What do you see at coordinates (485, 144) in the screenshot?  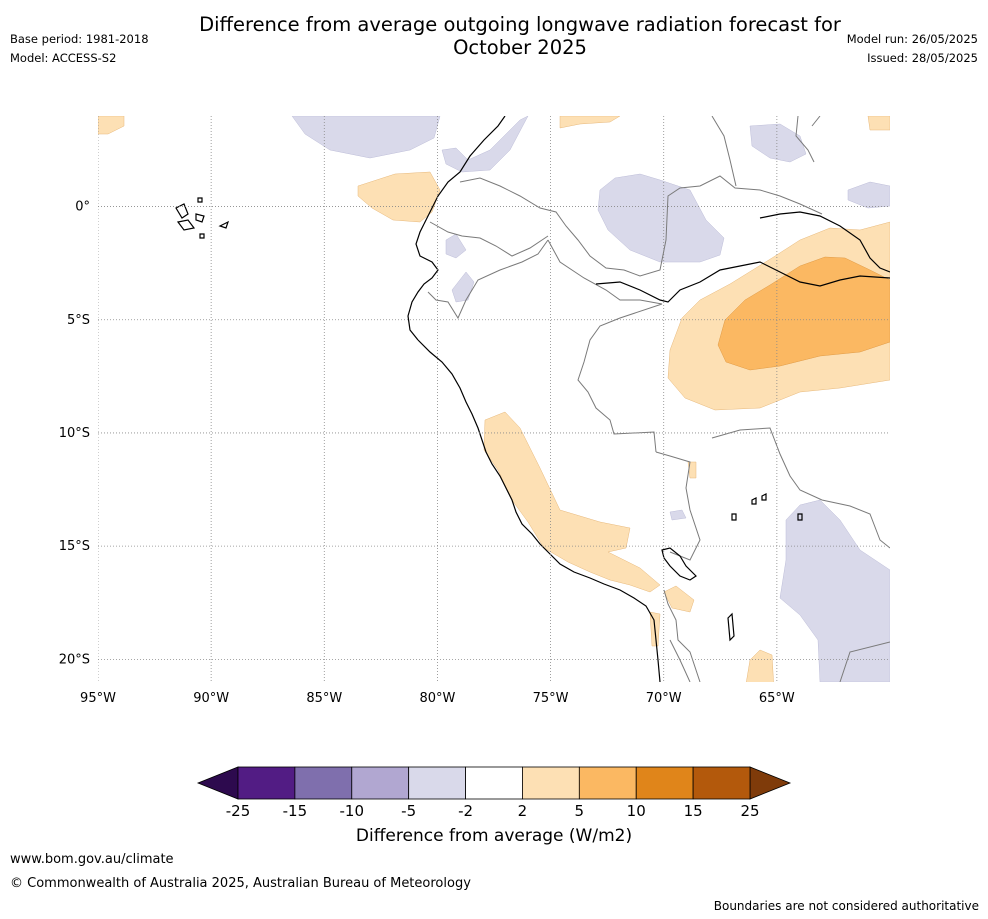 I see `anomaly-neg-weak-colombia` at bounding box center [485, 144].